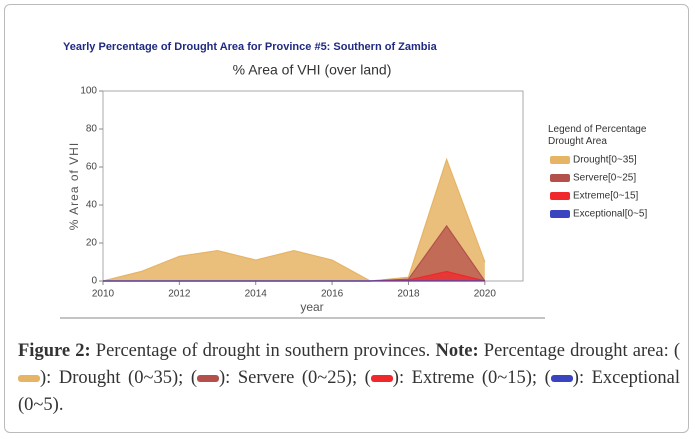  I want to click on note-part: Percentage drought area: (, so click(582, 351).